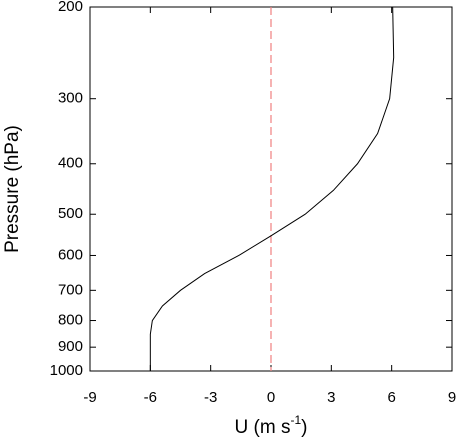  I want to click on y-tick-label: 300, so click(70, 98).